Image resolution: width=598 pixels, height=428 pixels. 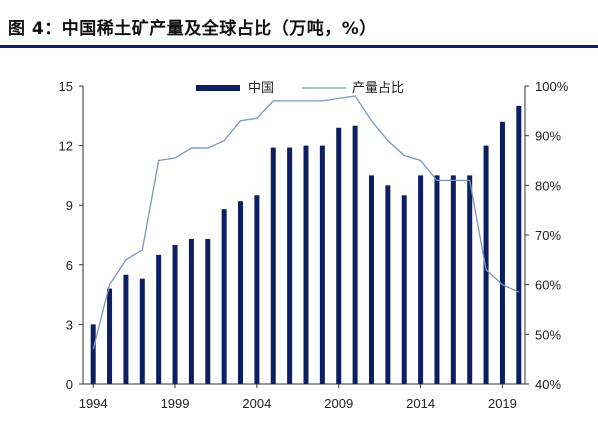 What do you see at coordinates (548, 136) in the screenshot?
I see `y-right-tick-label: 90%` at bounding box center [548, 136].